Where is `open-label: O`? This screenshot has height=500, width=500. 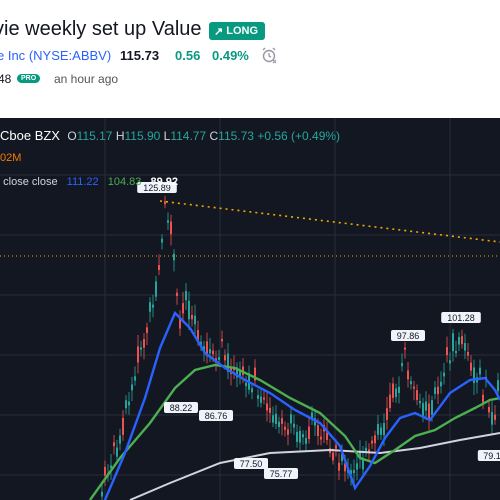 open-label: O is located at coordinates (72, 136).